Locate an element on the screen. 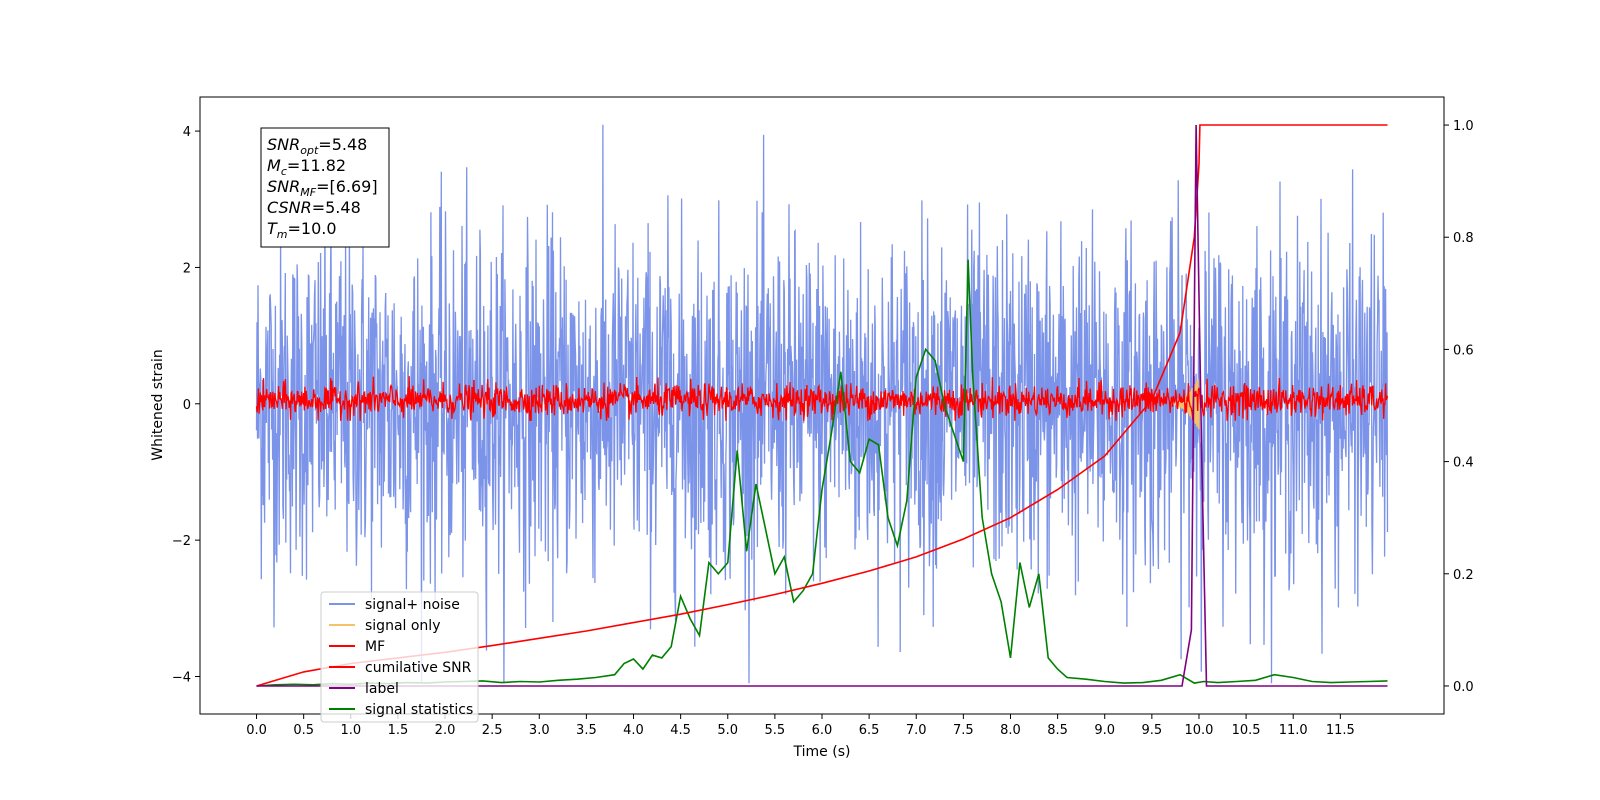  legend-frame is located at coordinates (399, 657).